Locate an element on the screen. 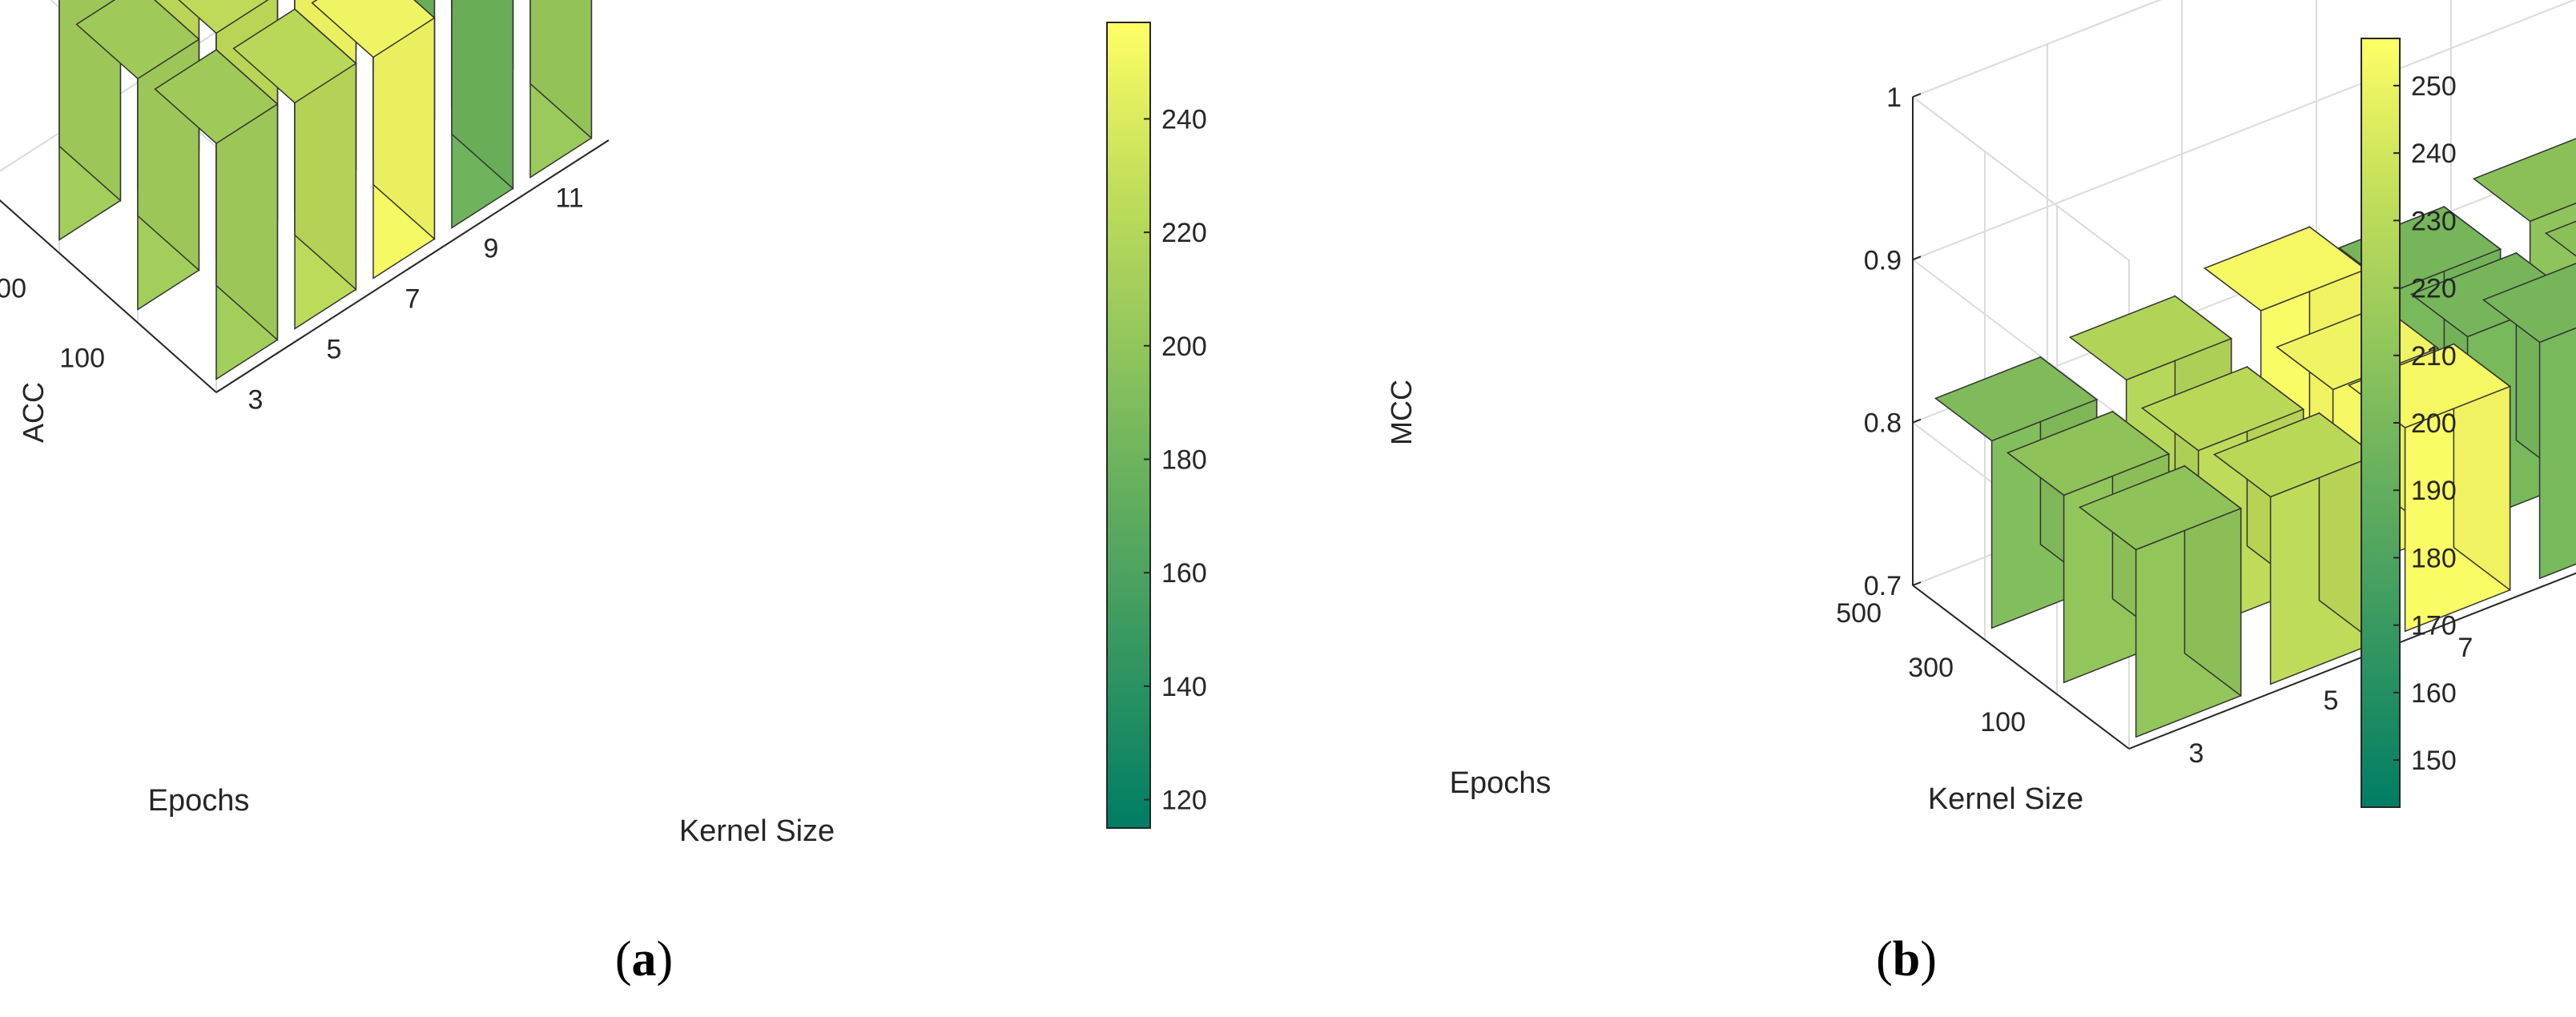 Image resolution: width=2576 pixels, height=1017 pixels. colorbar-tick-label: 140 is located at coordinates (1184, 687).